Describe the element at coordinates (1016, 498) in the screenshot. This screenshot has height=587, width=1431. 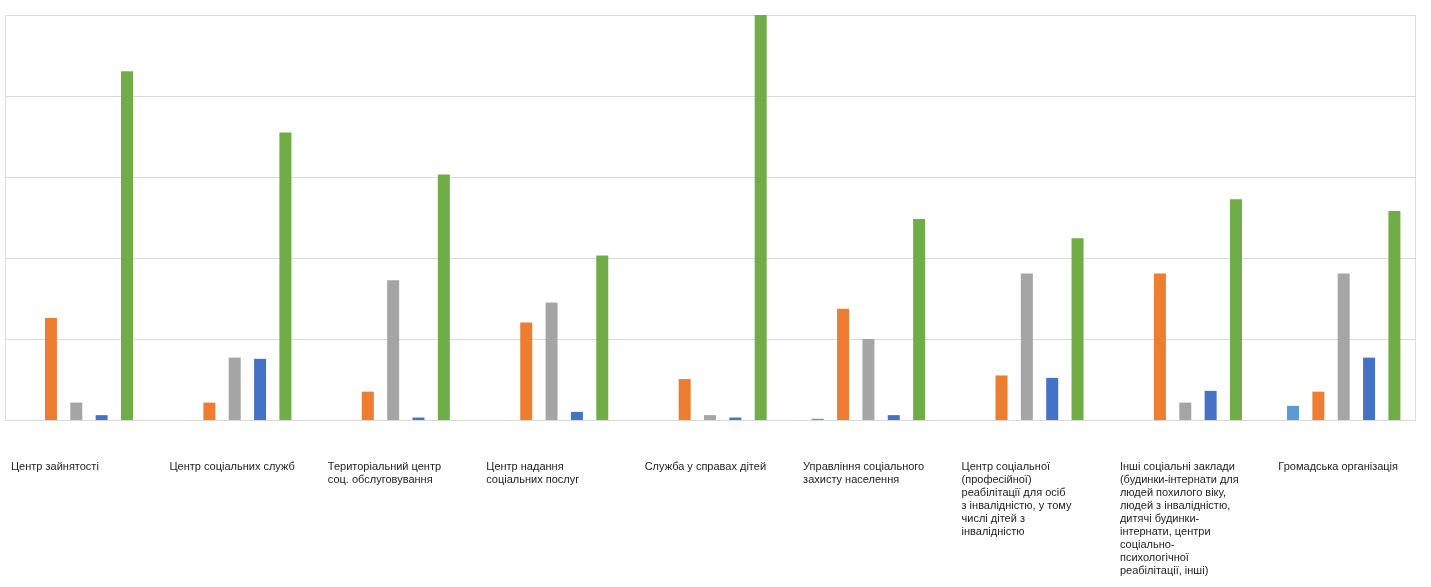
I see `x-tick-label: Центр соціальної (професійної) реабілітації для осіб з інвалідністю, у тому числі дітей з інвалідністю` at that location.